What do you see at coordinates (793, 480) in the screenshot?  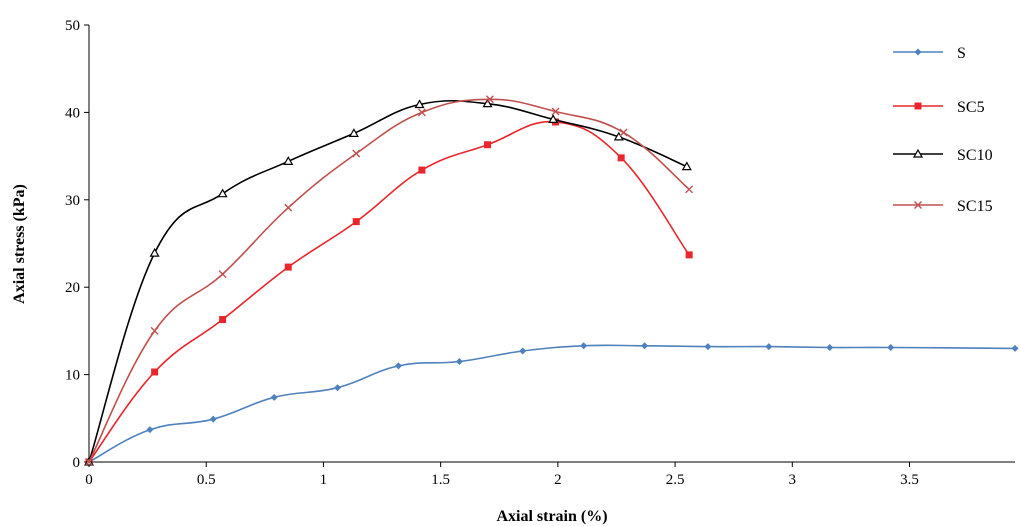 I see `x-tick-label: 3` at bounding box center [793, 480].